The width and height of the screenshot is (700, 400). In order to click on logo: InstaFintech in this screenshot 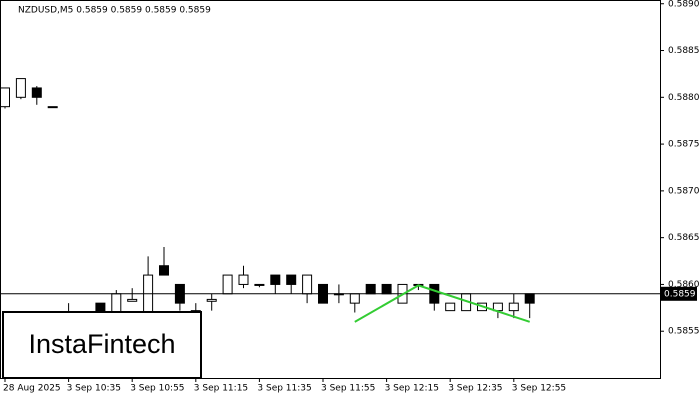, I will do `click(101, 344)`.